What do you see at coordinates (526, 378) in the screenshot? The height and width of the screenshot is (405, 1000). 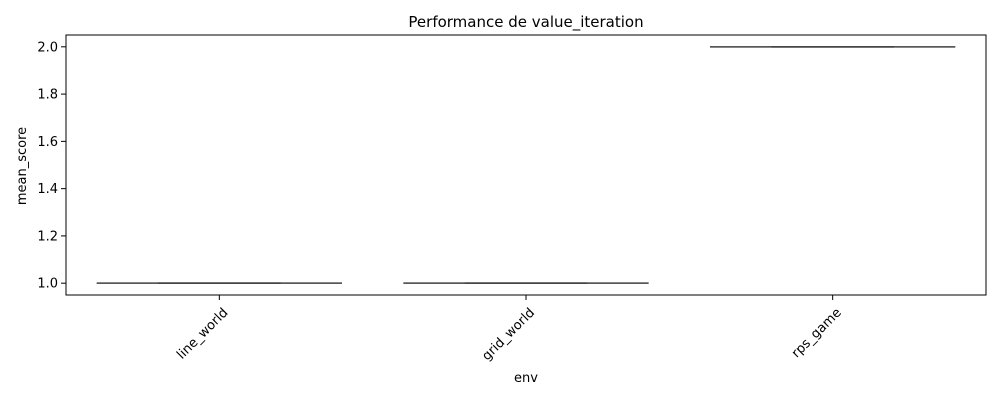 I see `x-axis-label: env` at bounding box center [526, 378].